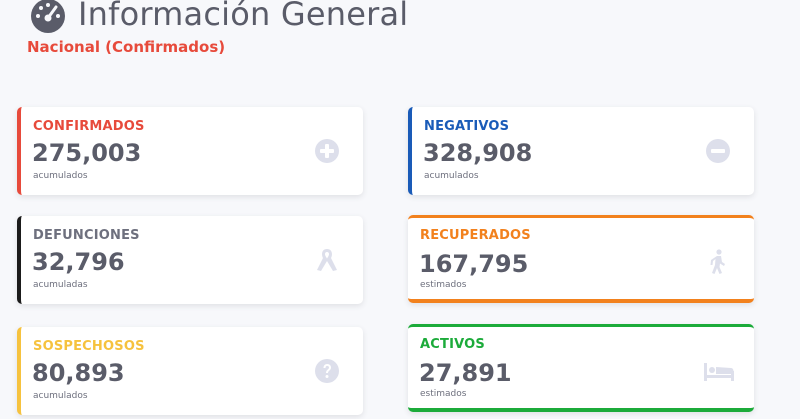 The width and height of the screenshot is (800, 419). What do you see at coordinates (78, 262) in the screenshot?
I see `card-value: 32,796` at bounding box center [78, 262].